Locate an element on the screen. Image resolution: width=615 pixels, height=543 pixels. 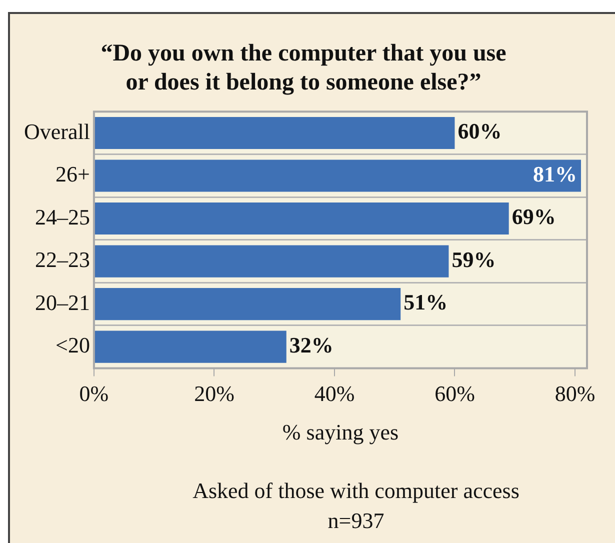
text: n=937 is located at coordinates (356, 520).